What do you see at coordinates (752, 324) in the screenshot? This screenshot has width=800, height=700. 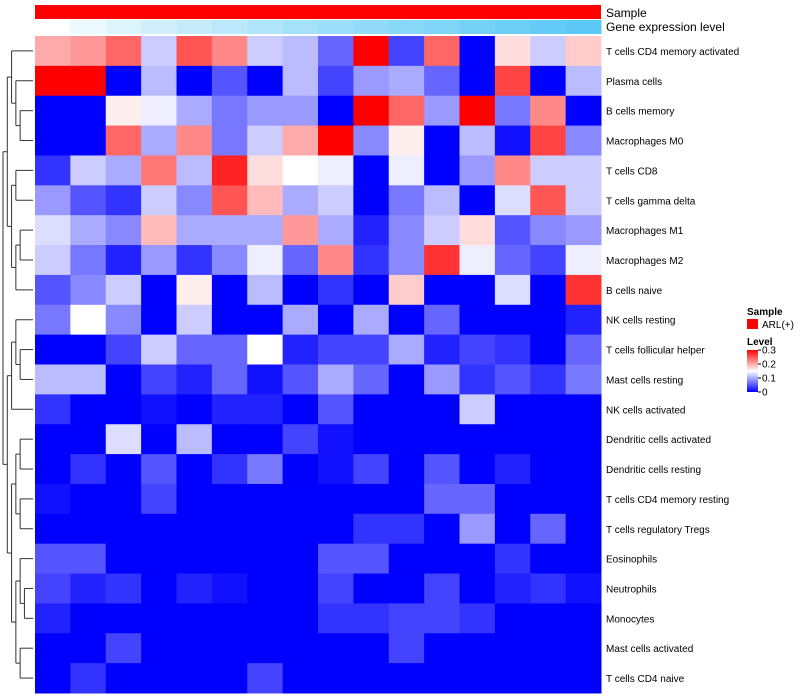 I see `legend-swatch-arl` at bounding box center [752, 324].